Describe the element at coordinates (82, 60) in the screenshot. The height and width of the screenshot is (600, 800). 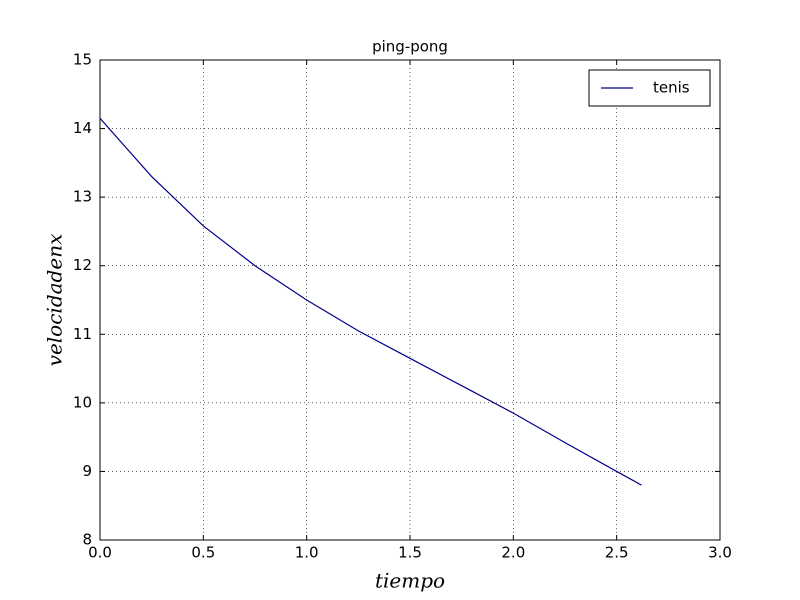
I see `y-tick-label: 15` at that location.